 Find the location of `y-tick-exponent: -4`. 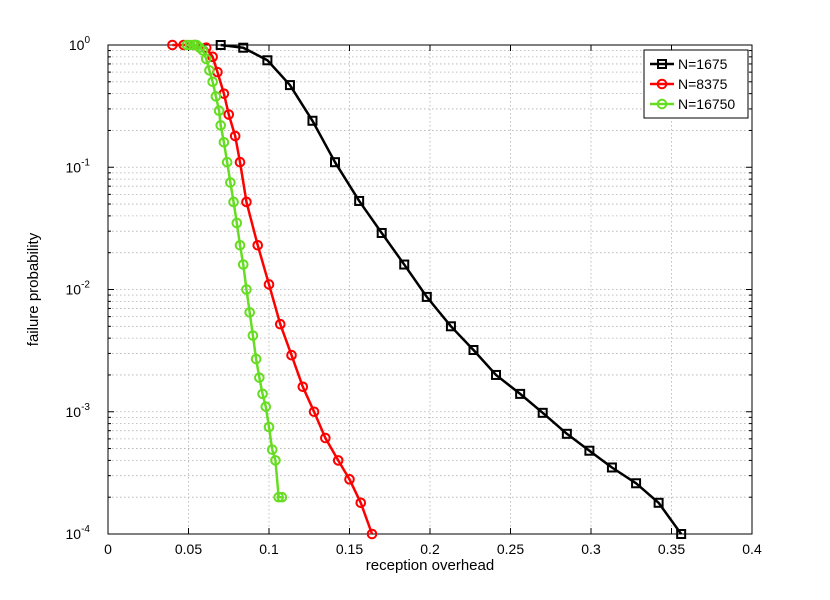

y-tick-exponent: -4 is located at coordinates (85, 529).